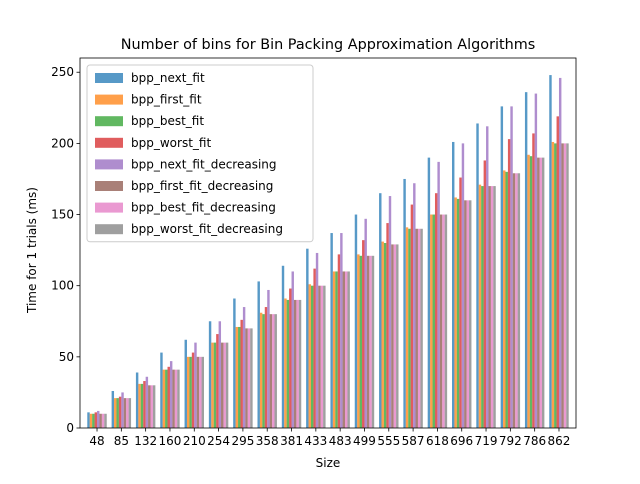 The width and height of the screenshot is (640, 484). Describe the element at coordinates (291, 441) in the screenshot. I see `x-tick-label: 381` at that location.